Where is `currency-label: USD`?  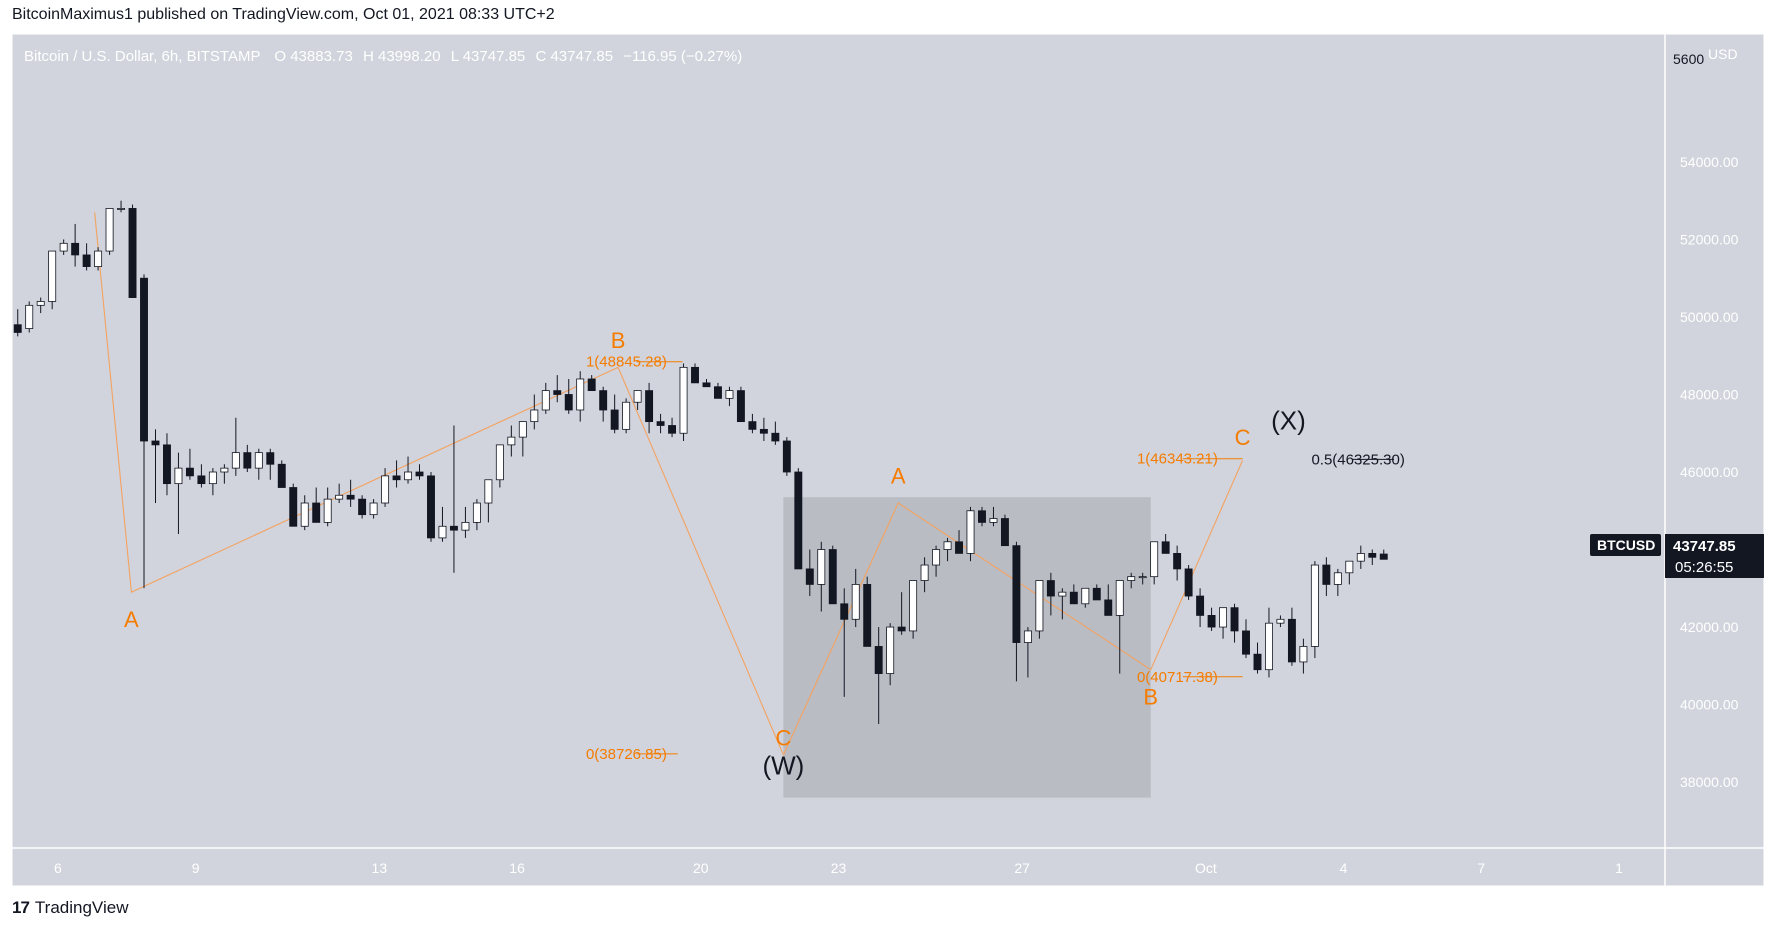
currency-label: USD is located at coordinates (1723, 54).